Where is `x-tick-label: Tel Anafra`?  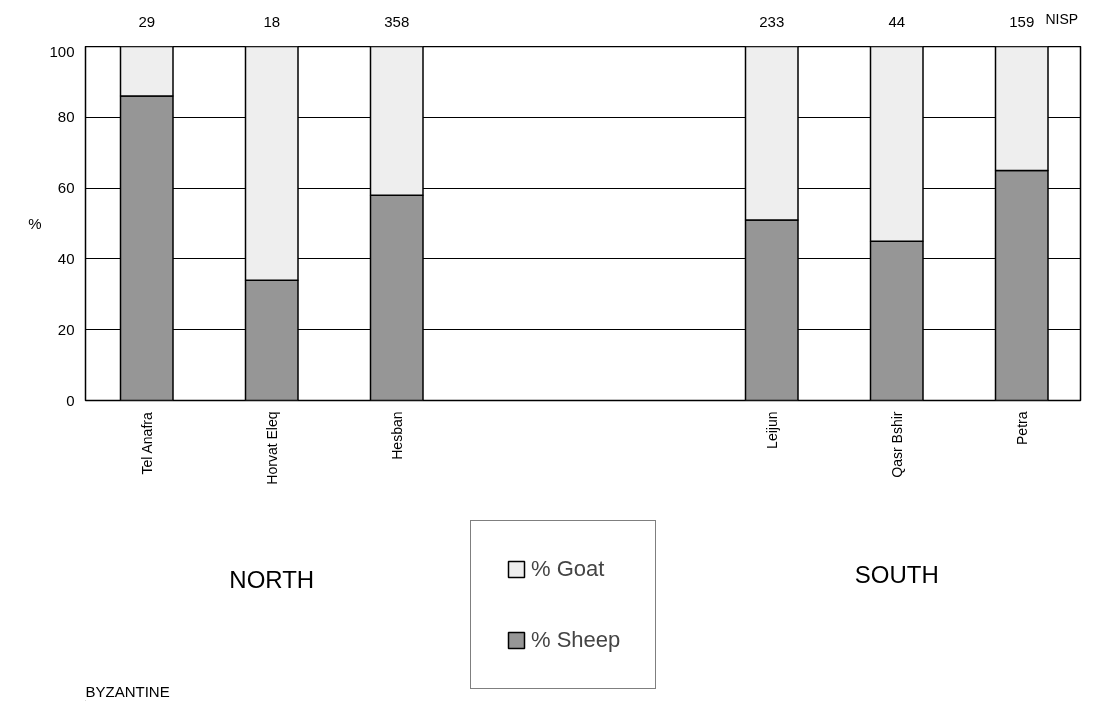 x-tick-label: Tel Anafra is located at coordinates (146, 443).